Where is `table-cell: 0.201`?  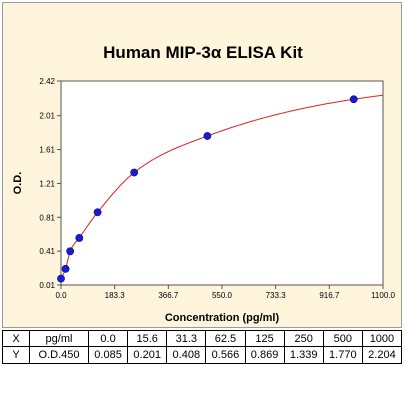
table-cell: 0.201 is located at coordinates (147, 355).